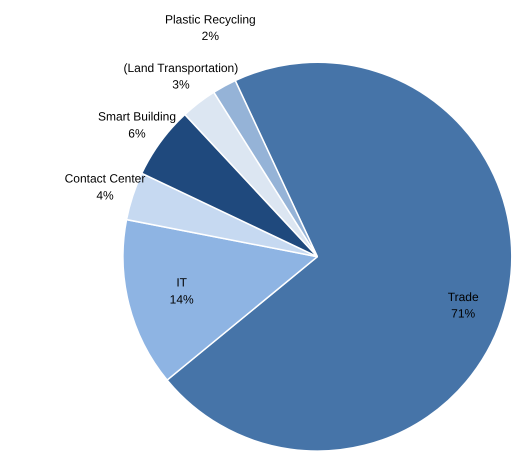 This screenshot has width=521, height=460. What do you see at coordinates (211, 36) in the screenshot?
I see `data-label: 2%` at bounding box center [211, 36].